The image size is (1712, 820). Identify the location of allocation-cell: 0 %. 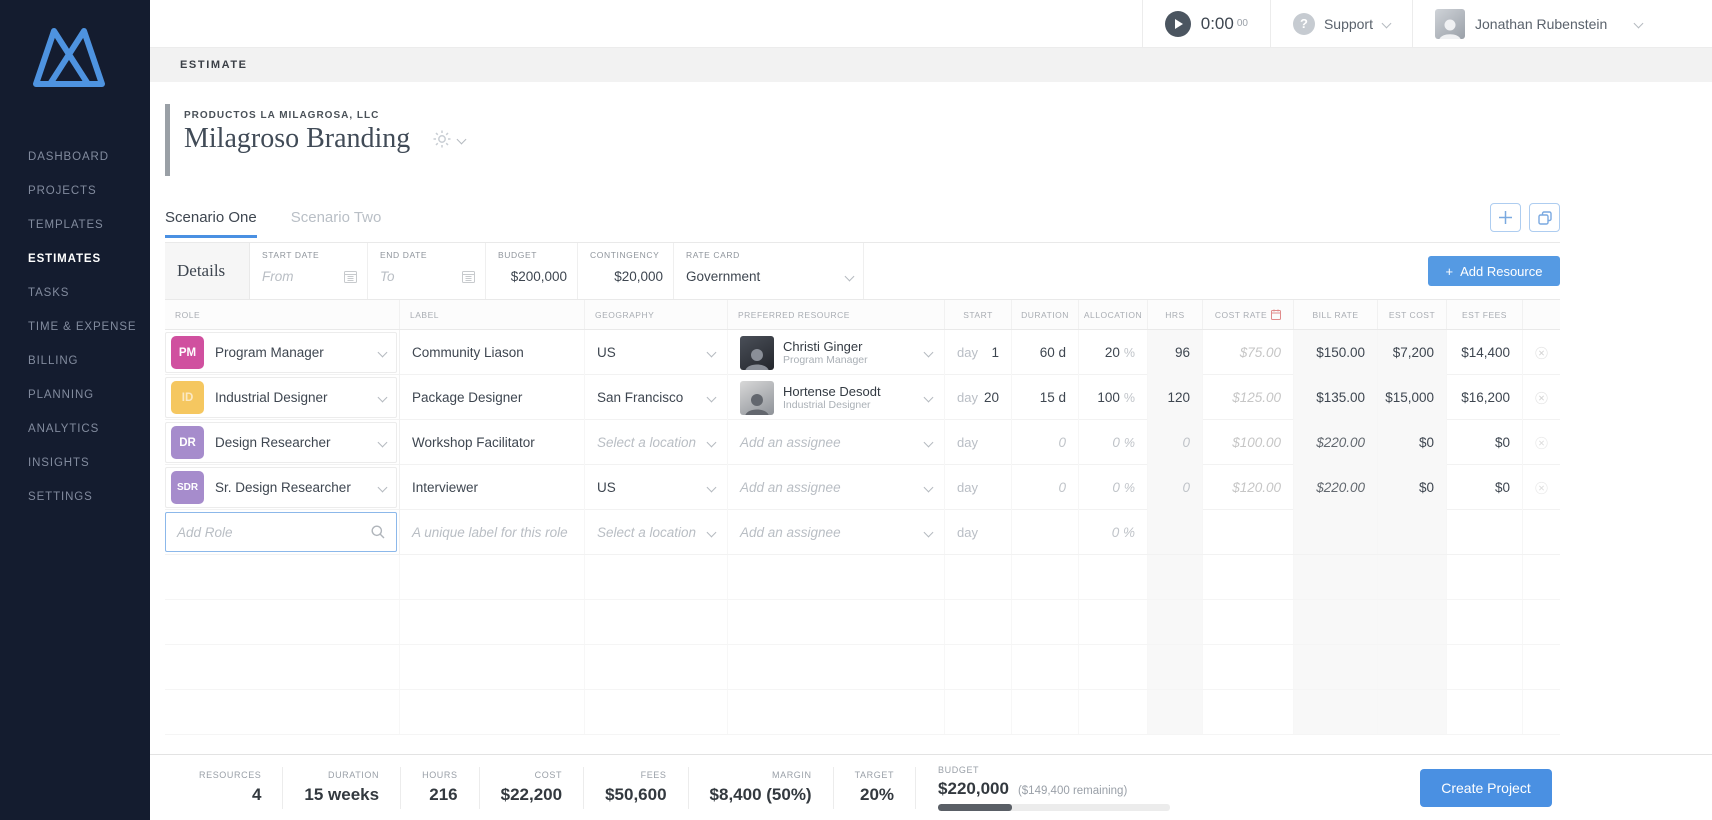
(1113, 532).